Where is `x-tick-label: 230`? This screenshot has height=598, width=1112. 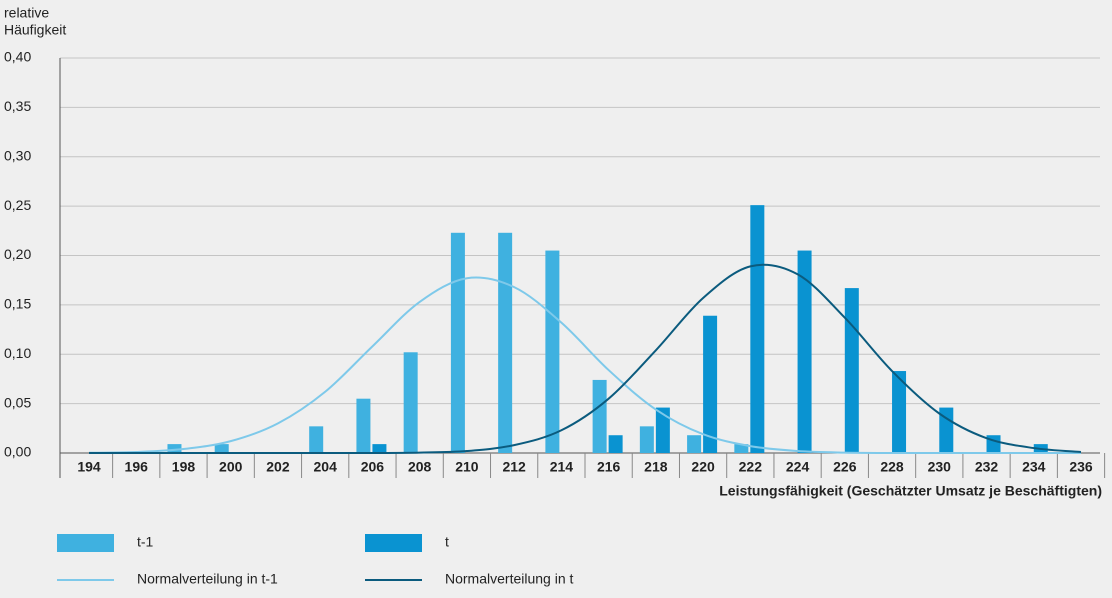
x-tick-label: 230 is located at coordinates (940, 467).